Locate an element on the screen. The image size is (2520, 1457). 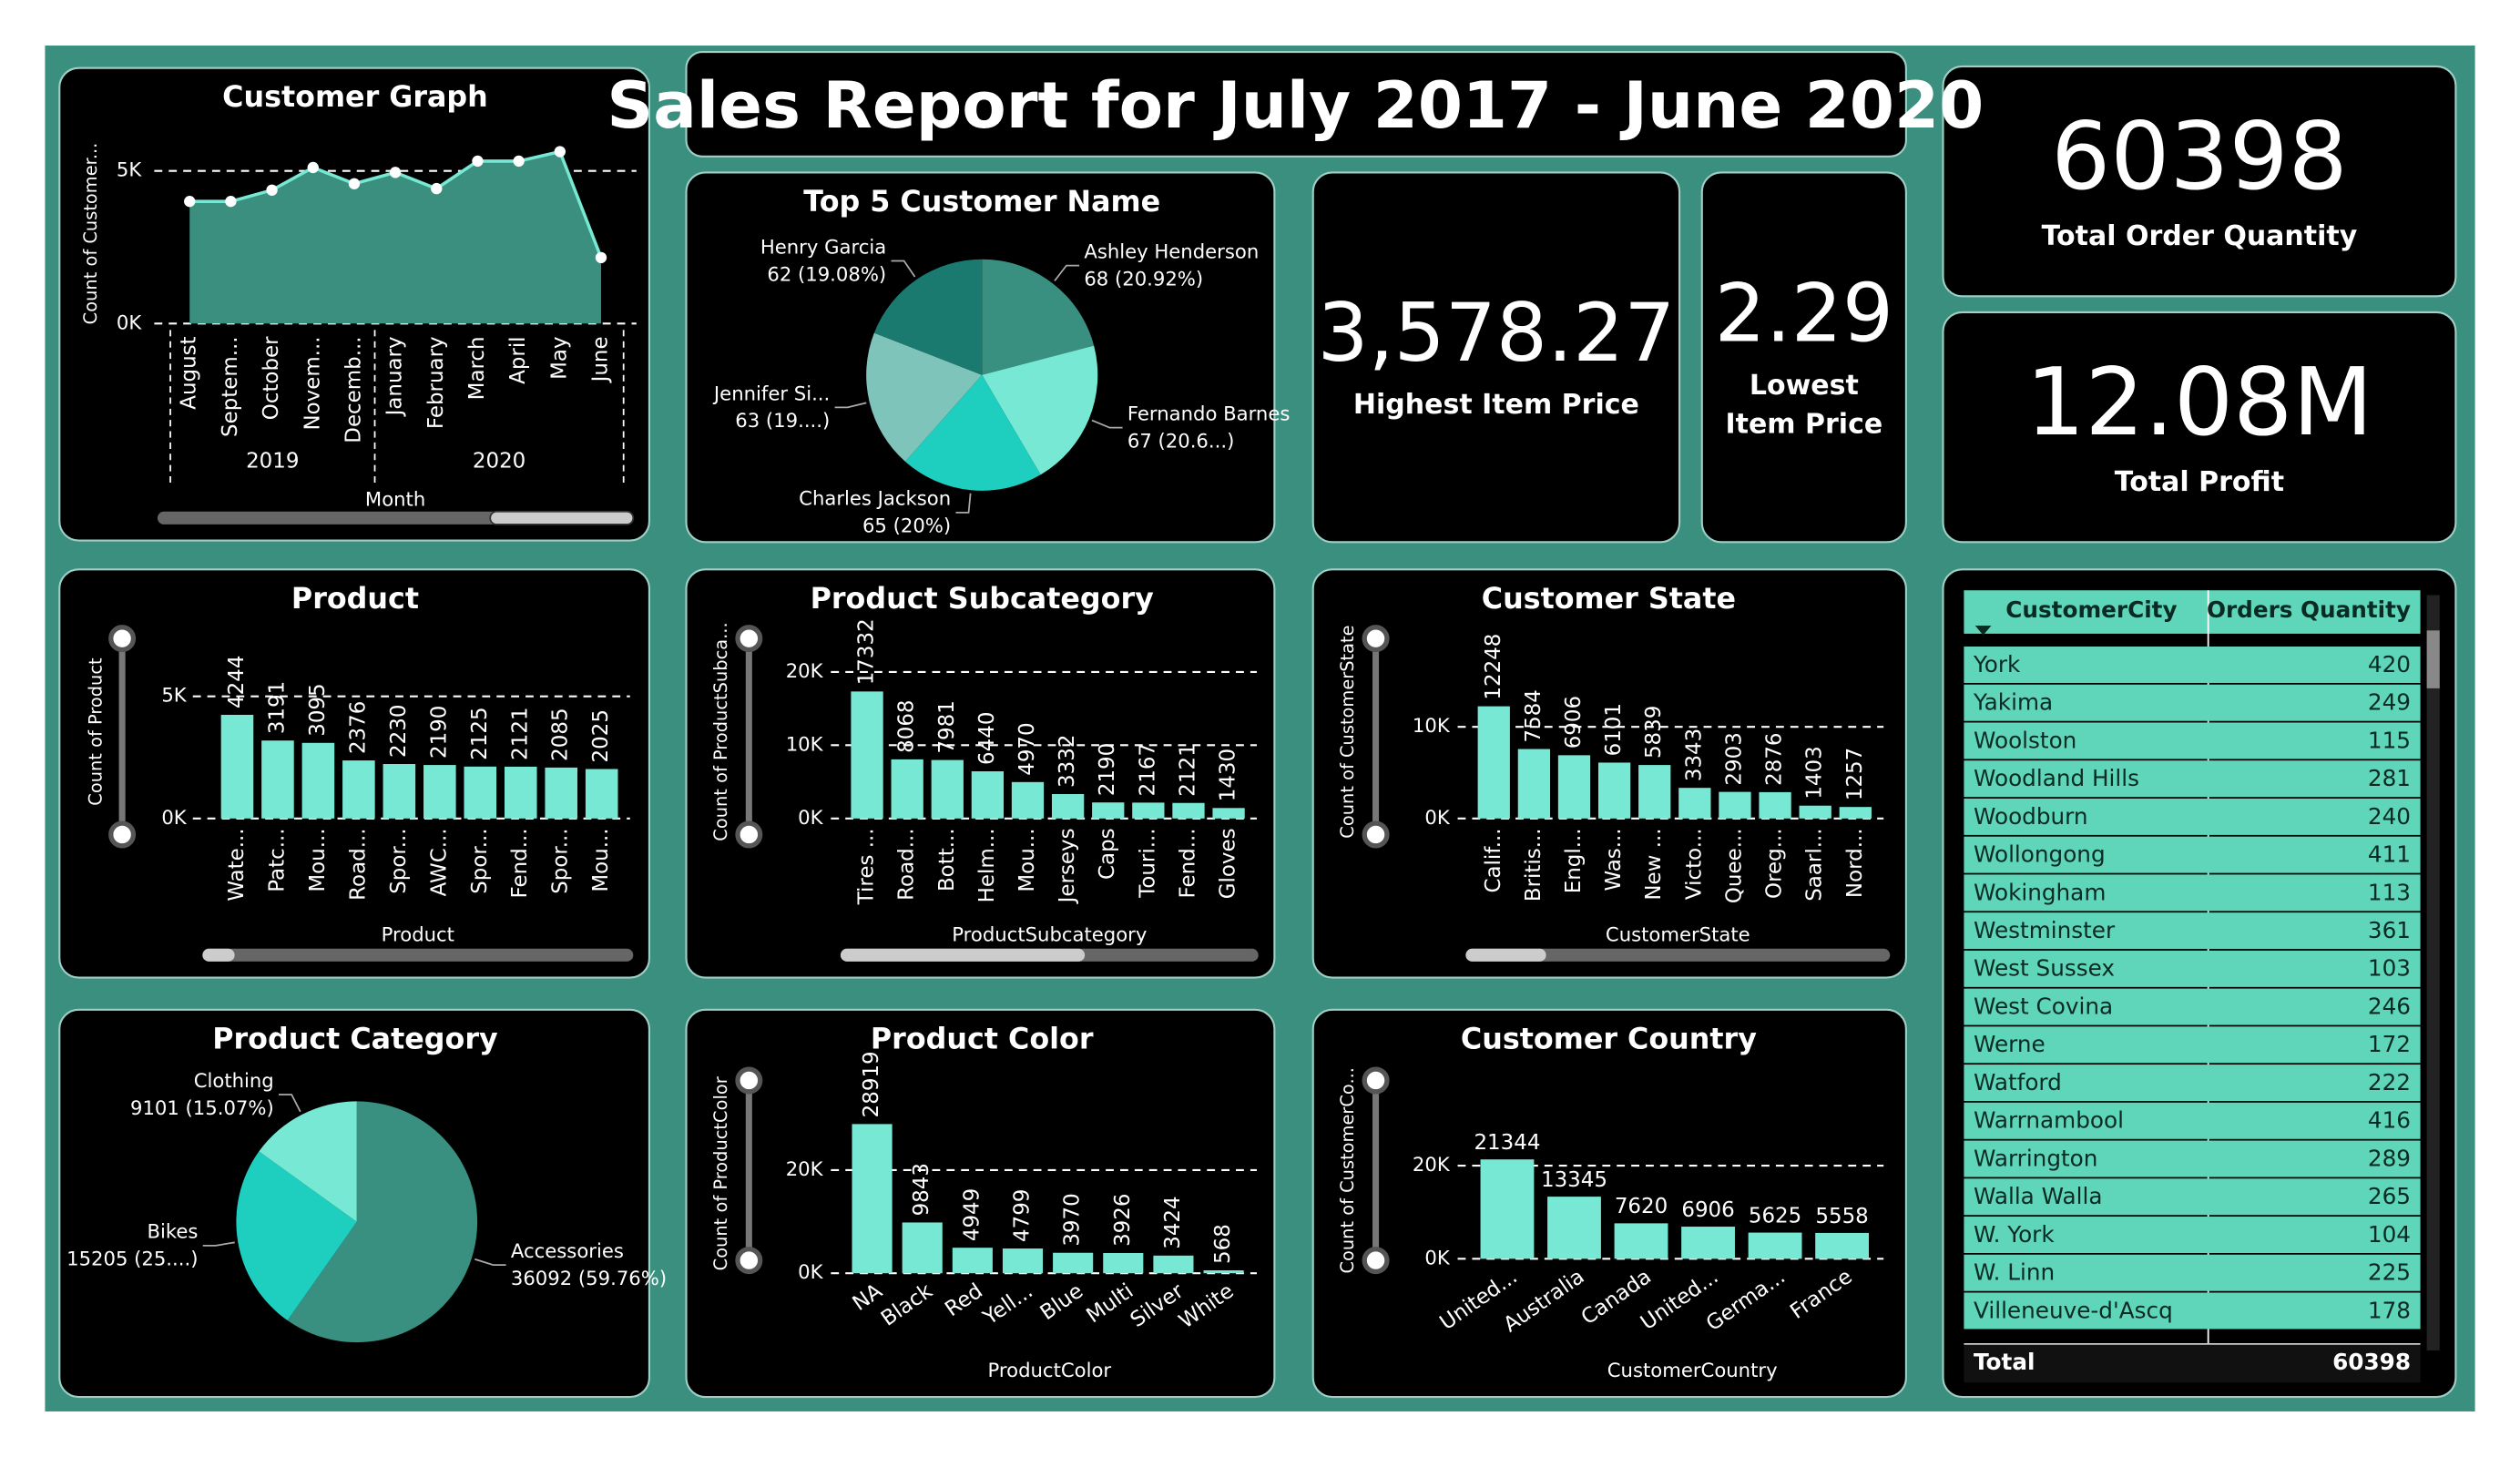
value-label: 2125 is located at coordinates (480, 733).